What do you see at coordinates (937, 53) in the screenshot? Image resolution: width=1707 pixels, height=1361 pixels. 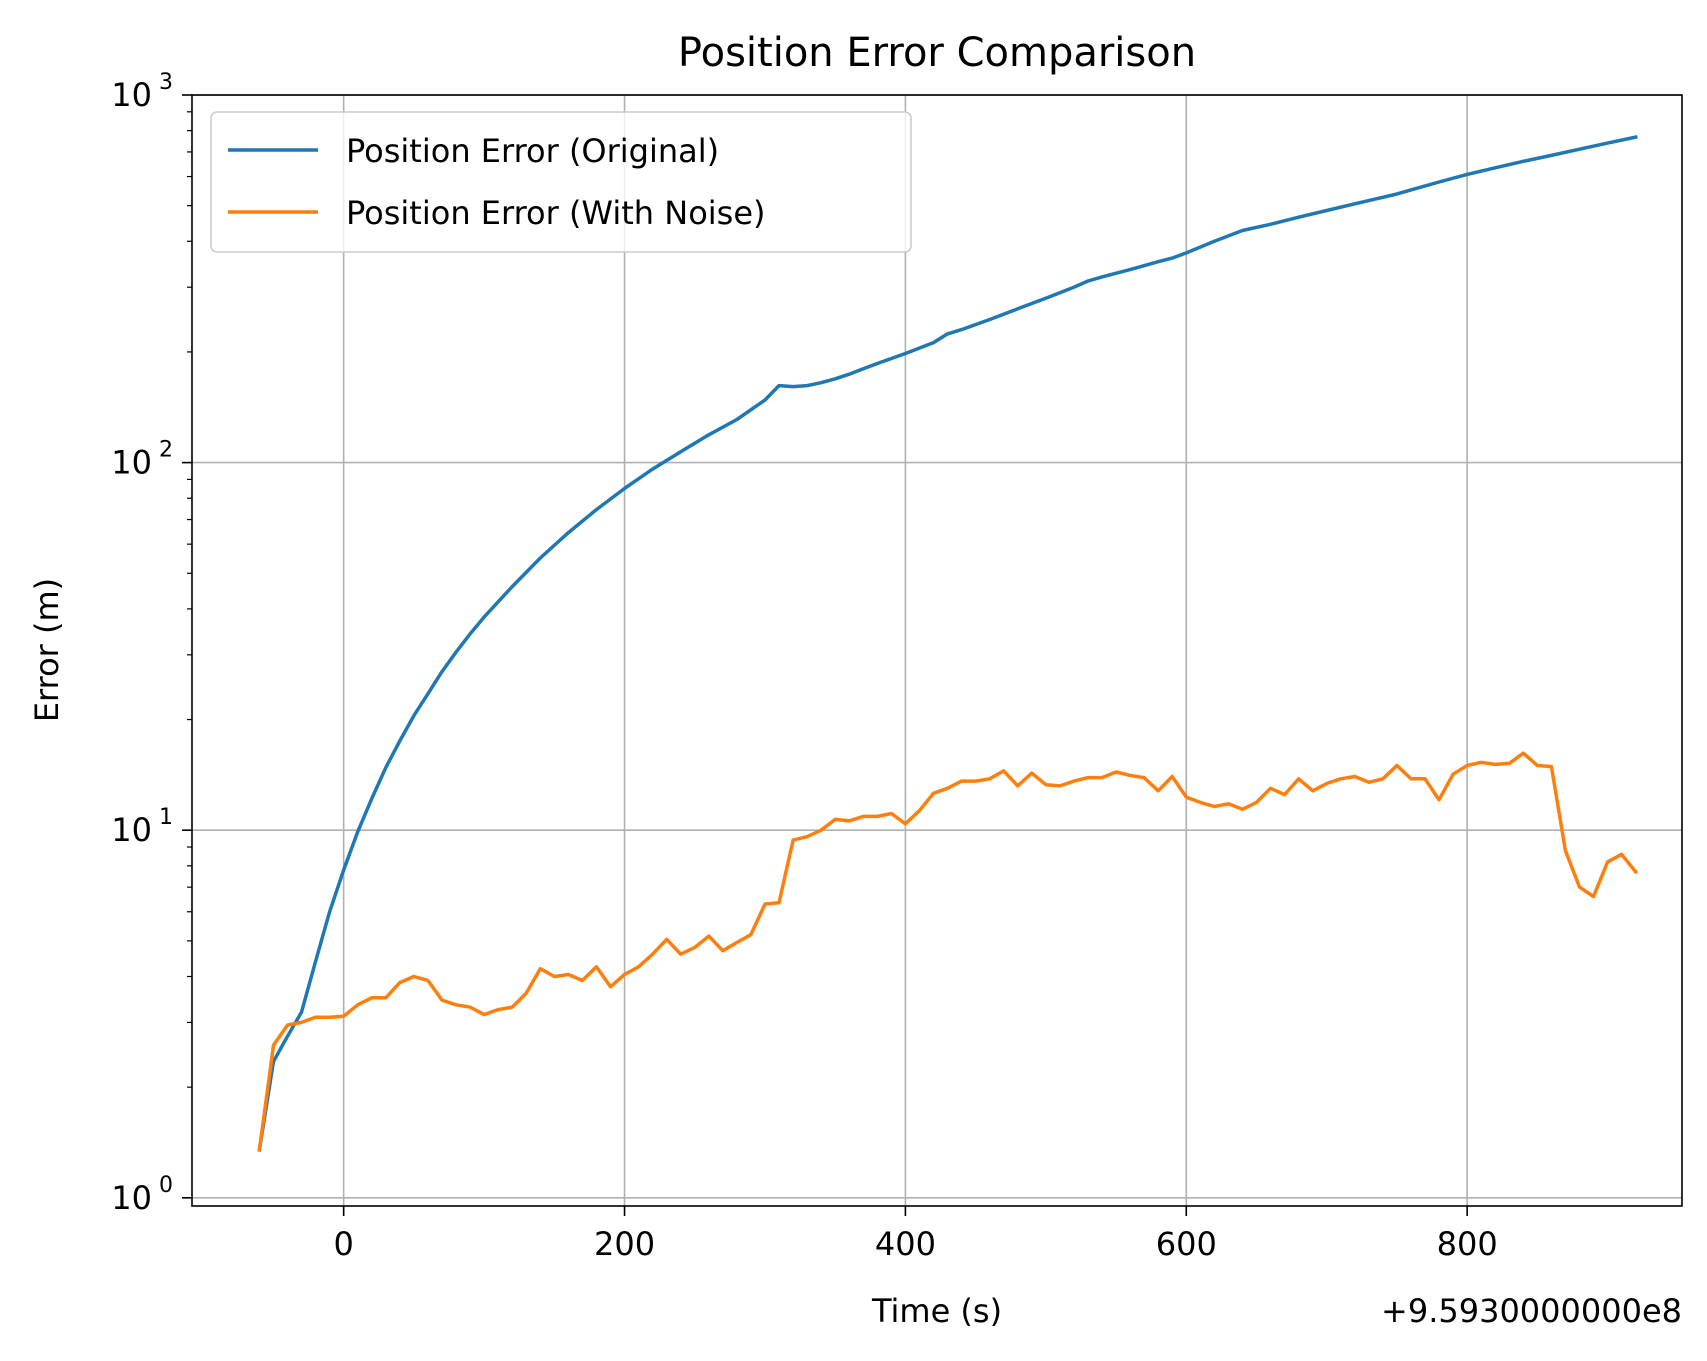 I see `chart-title: Position Error Comparison` at bounding box center [937, 53].